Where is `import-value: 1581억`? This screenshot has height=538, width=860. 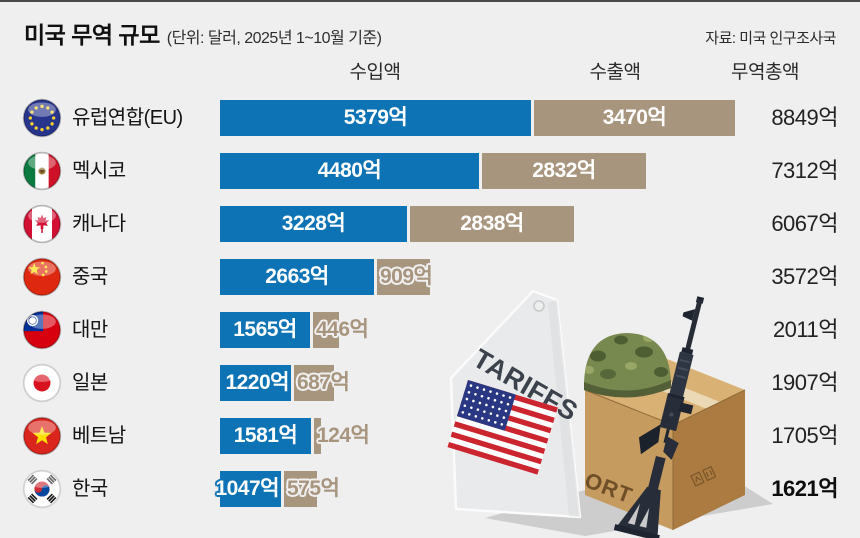
import-value: 1581억 is located at coordinates (265, 435).